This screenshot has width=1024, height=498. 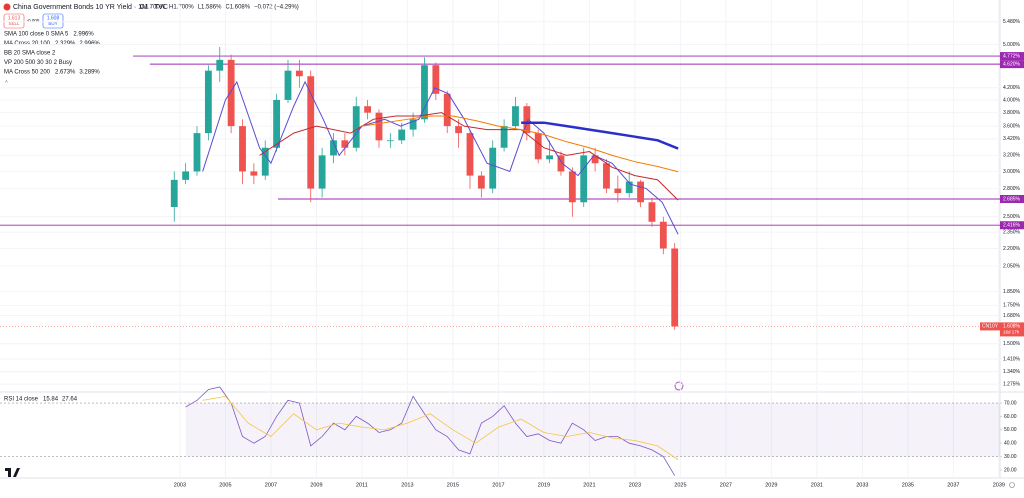 I want to click on sell-price: 1.613, so click(x=14, y=18).